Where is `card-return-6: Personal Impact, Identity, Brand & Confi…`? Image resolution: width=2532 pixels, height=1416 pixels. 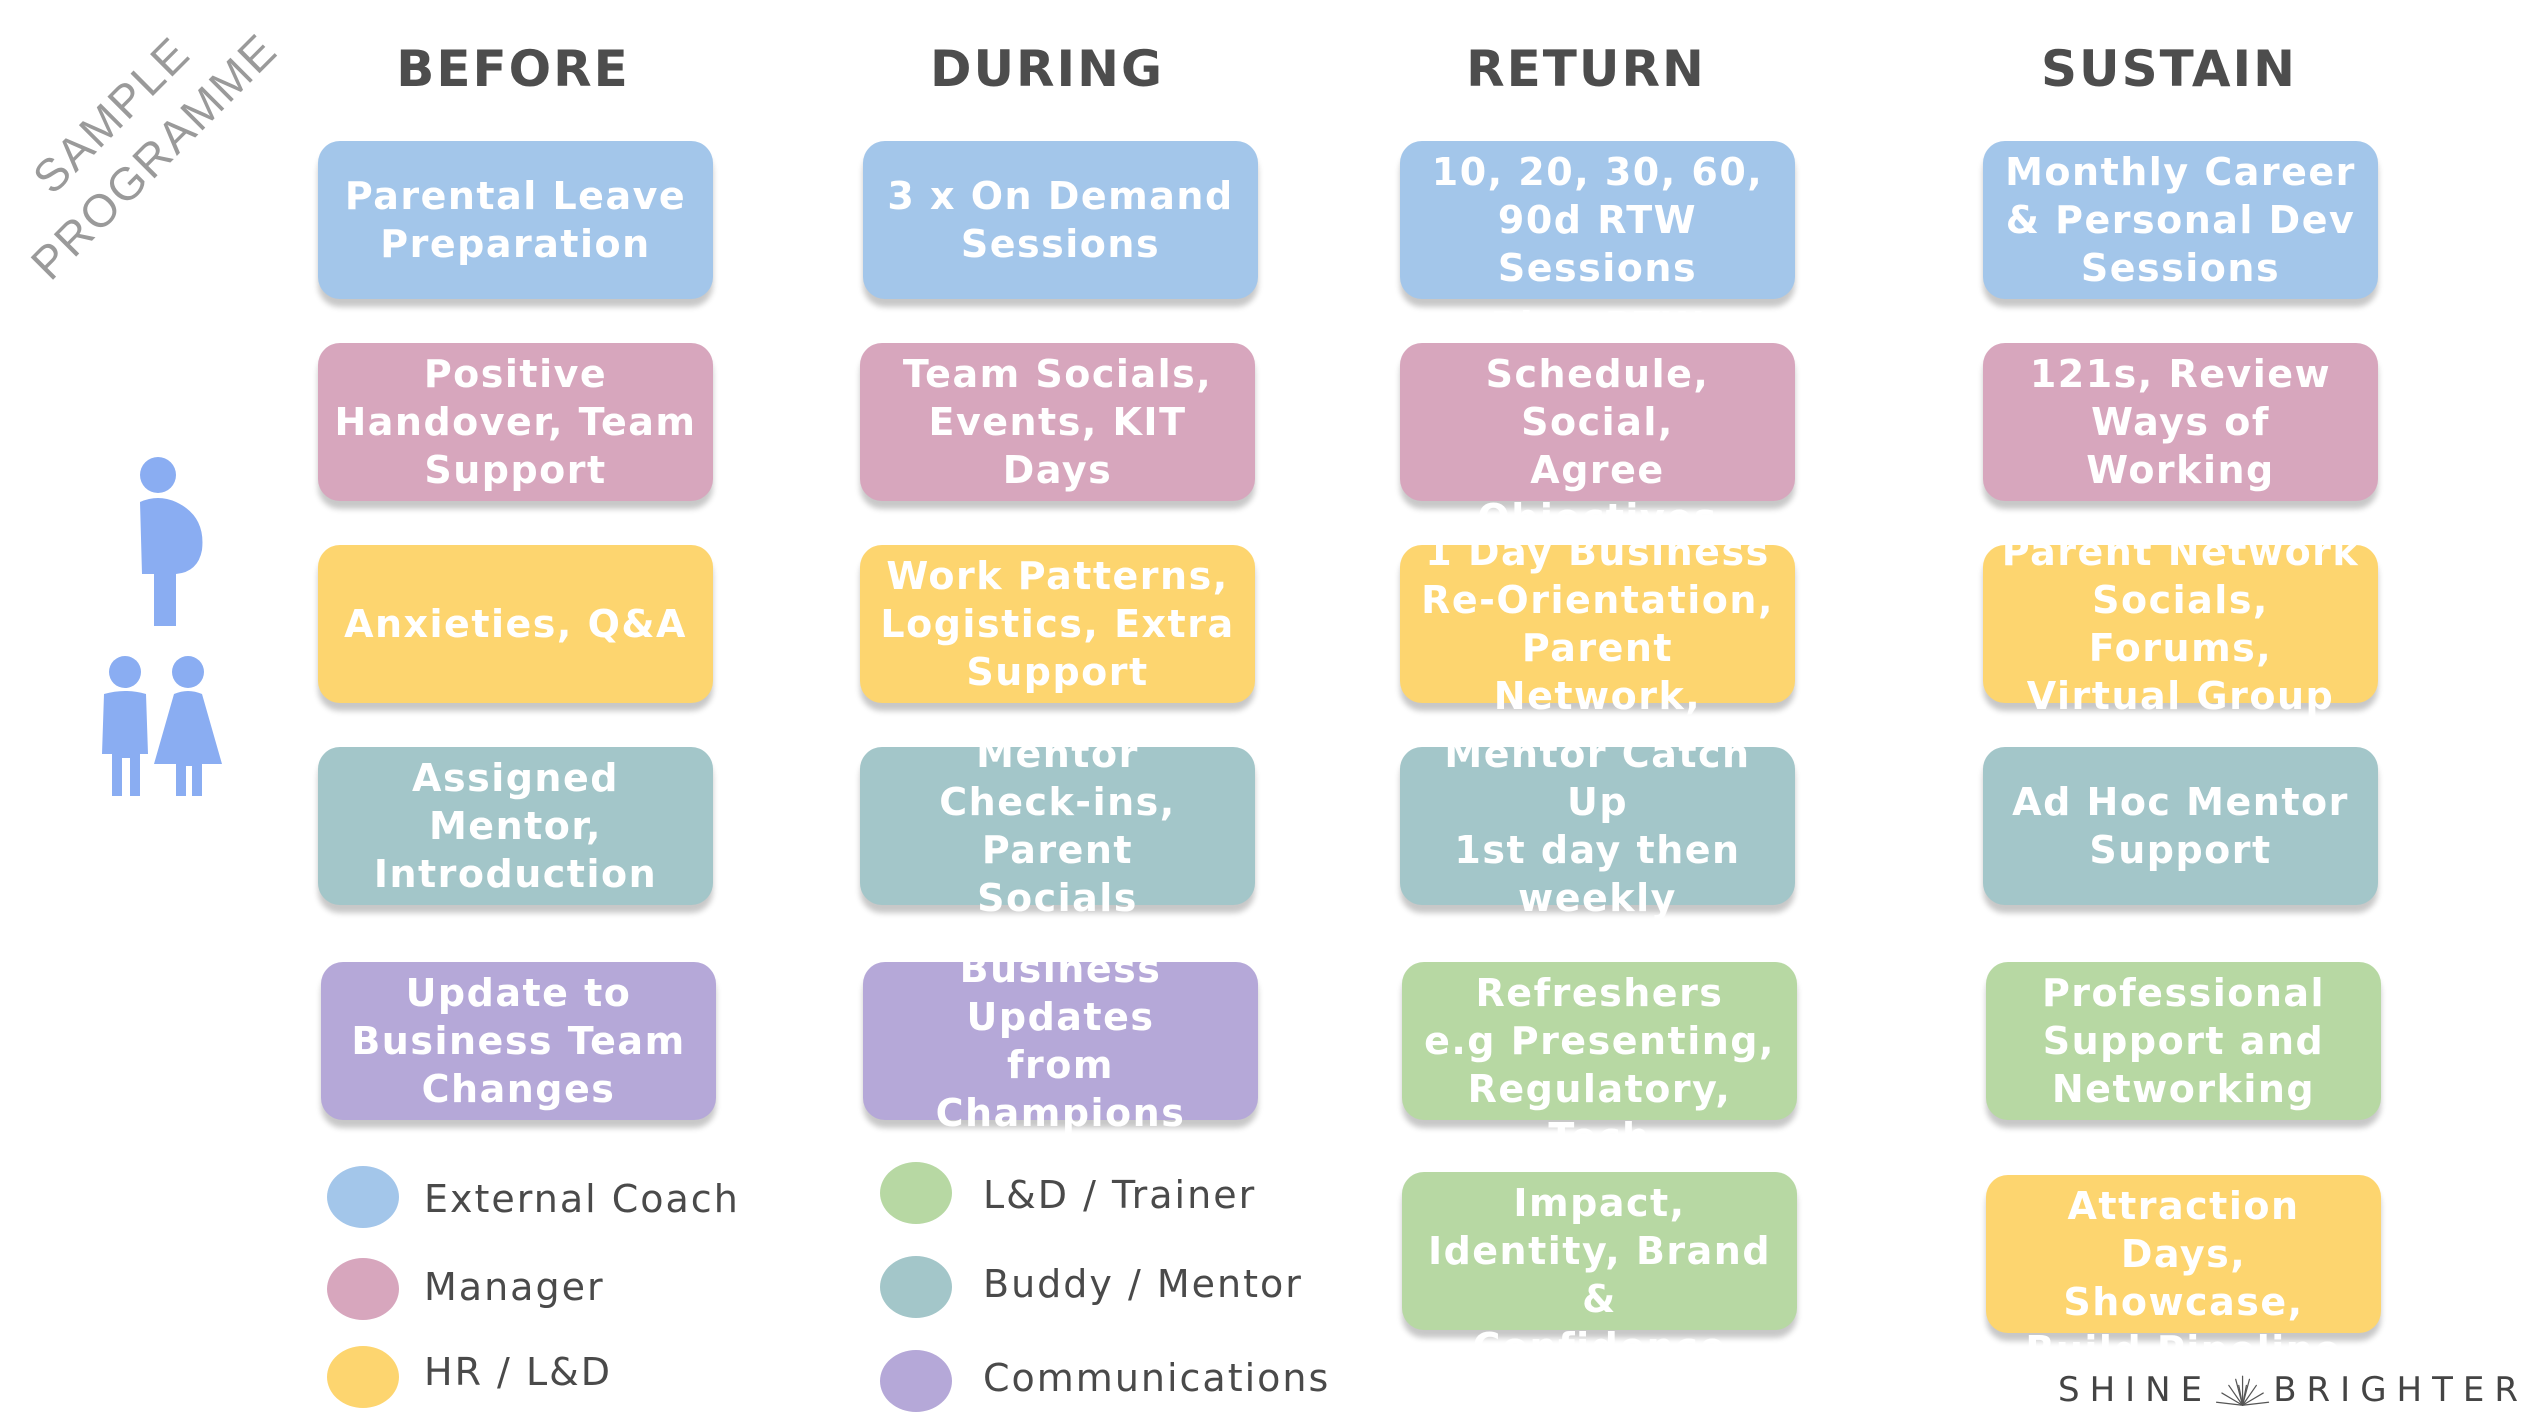 card-return-6: Personal Impact, Identity, Brand & Confi… is located at coordinates (1599, 1251).